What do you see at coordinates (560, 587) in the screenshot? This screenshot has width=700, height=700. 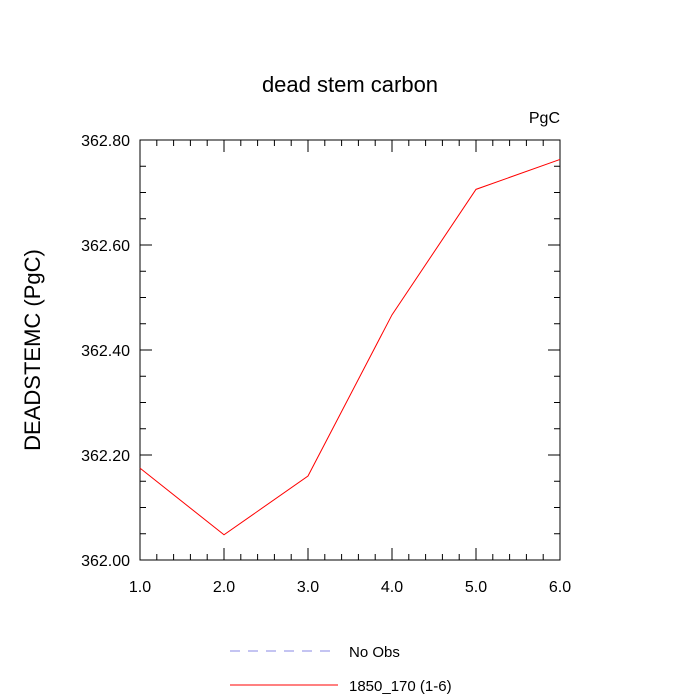 I see `x-tick-label: 6.0` at bounding box center [560, 587].